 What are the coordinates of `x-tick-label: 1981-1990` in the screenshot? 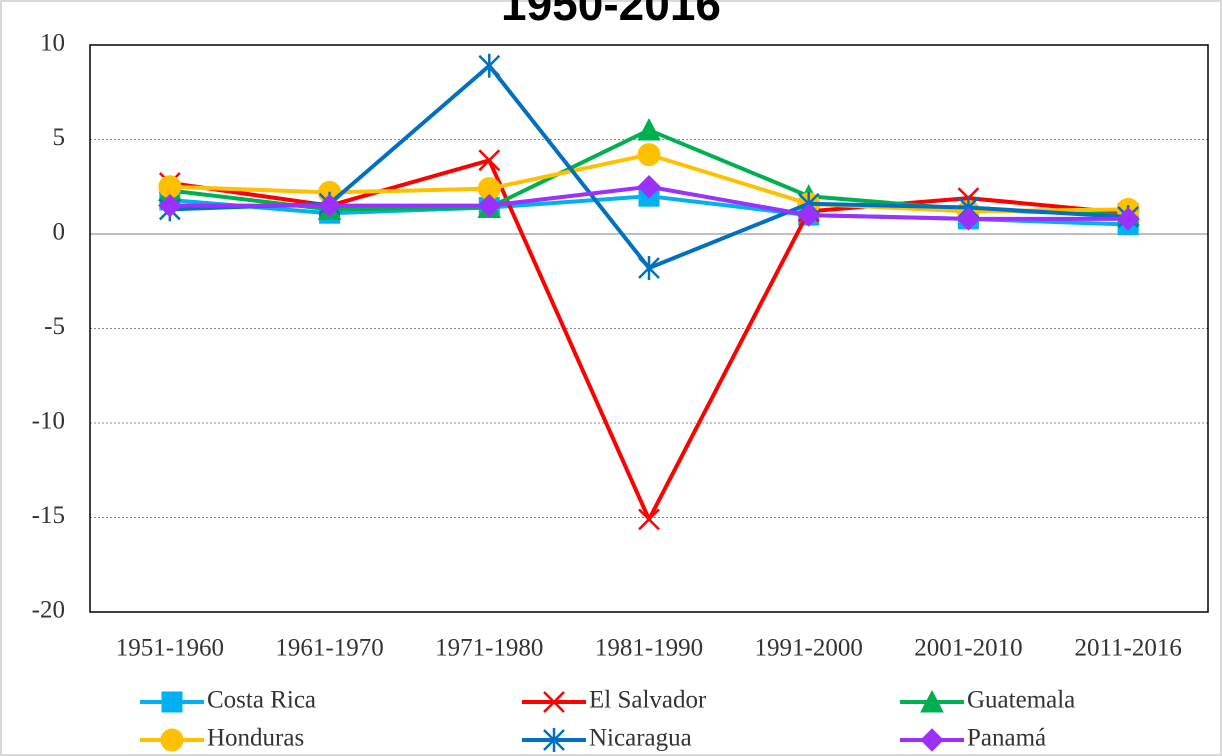 It's located at (649, 648).